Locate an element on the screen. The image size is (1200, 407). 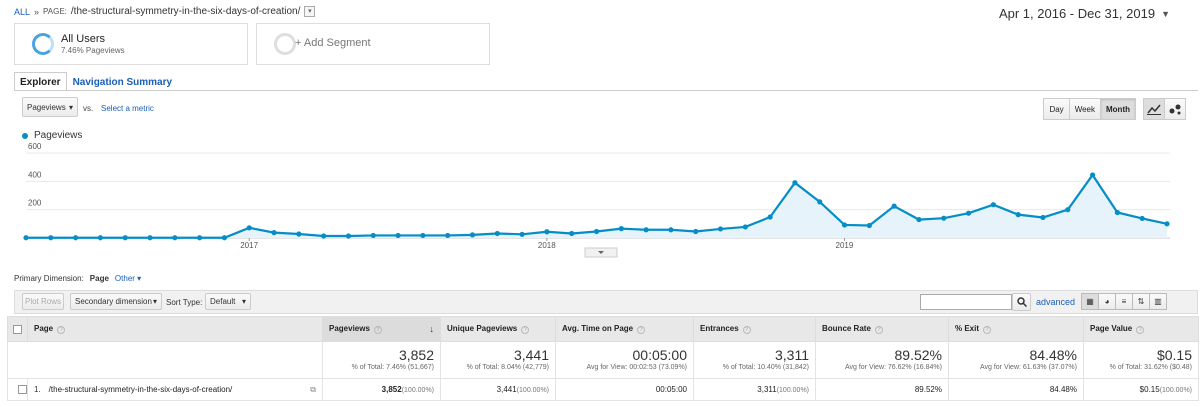
totals-label-cell is located at coordinates (165, 360).